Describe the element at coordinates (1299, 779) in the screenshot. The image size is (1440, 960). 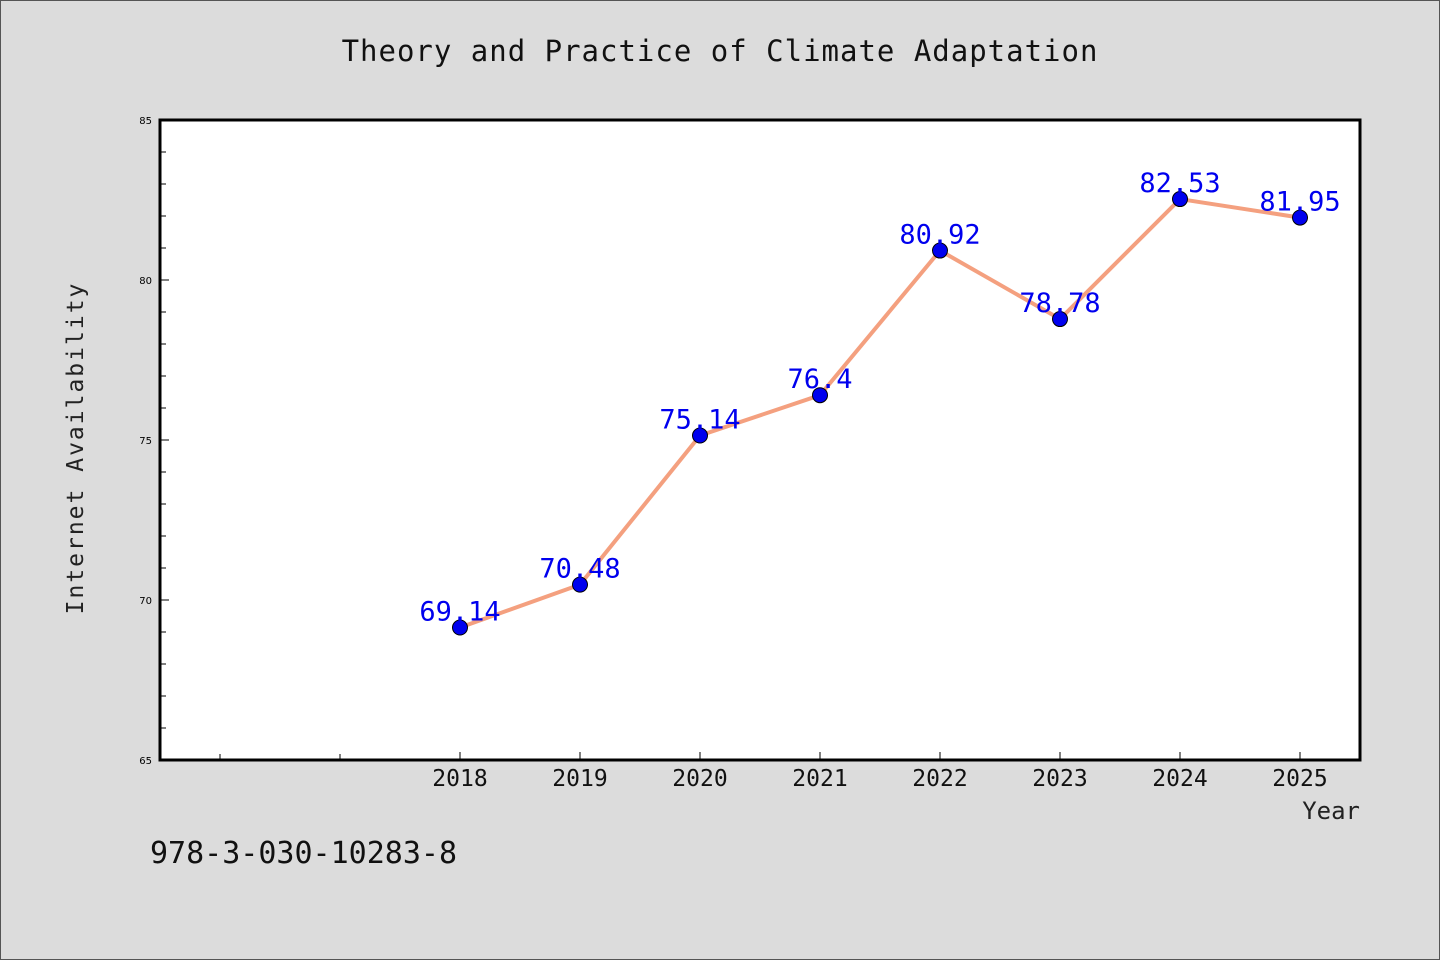
I see `x-tick-label: 2025` at that location.